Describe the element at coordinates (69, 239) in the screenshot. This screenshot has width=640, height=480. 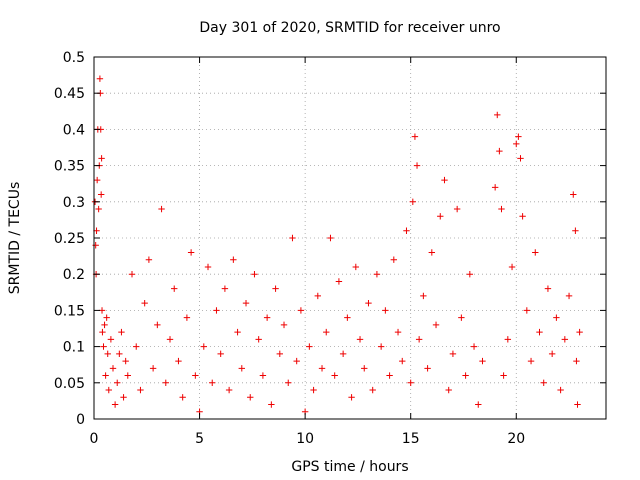
I see `y-tick-label: 0.25` at that location.